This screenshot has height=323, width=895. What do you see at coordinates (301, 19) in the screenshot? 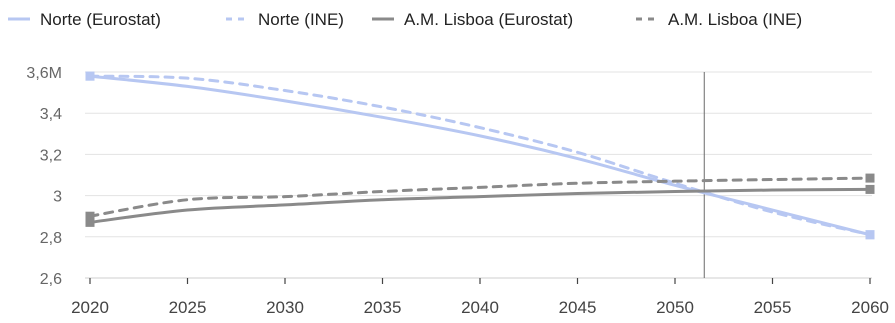
I see `legend-label: Norte (INE)` at bounding box center [301, 19].